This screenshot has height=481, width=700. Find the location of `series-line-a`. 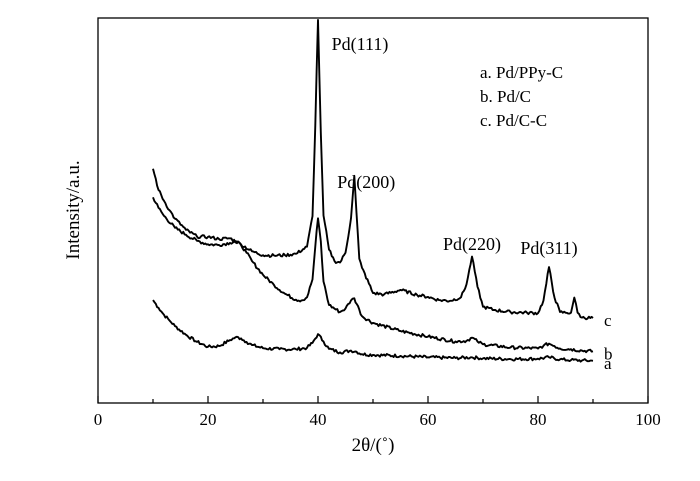

series-line-a is located at coordinates (373, 331).